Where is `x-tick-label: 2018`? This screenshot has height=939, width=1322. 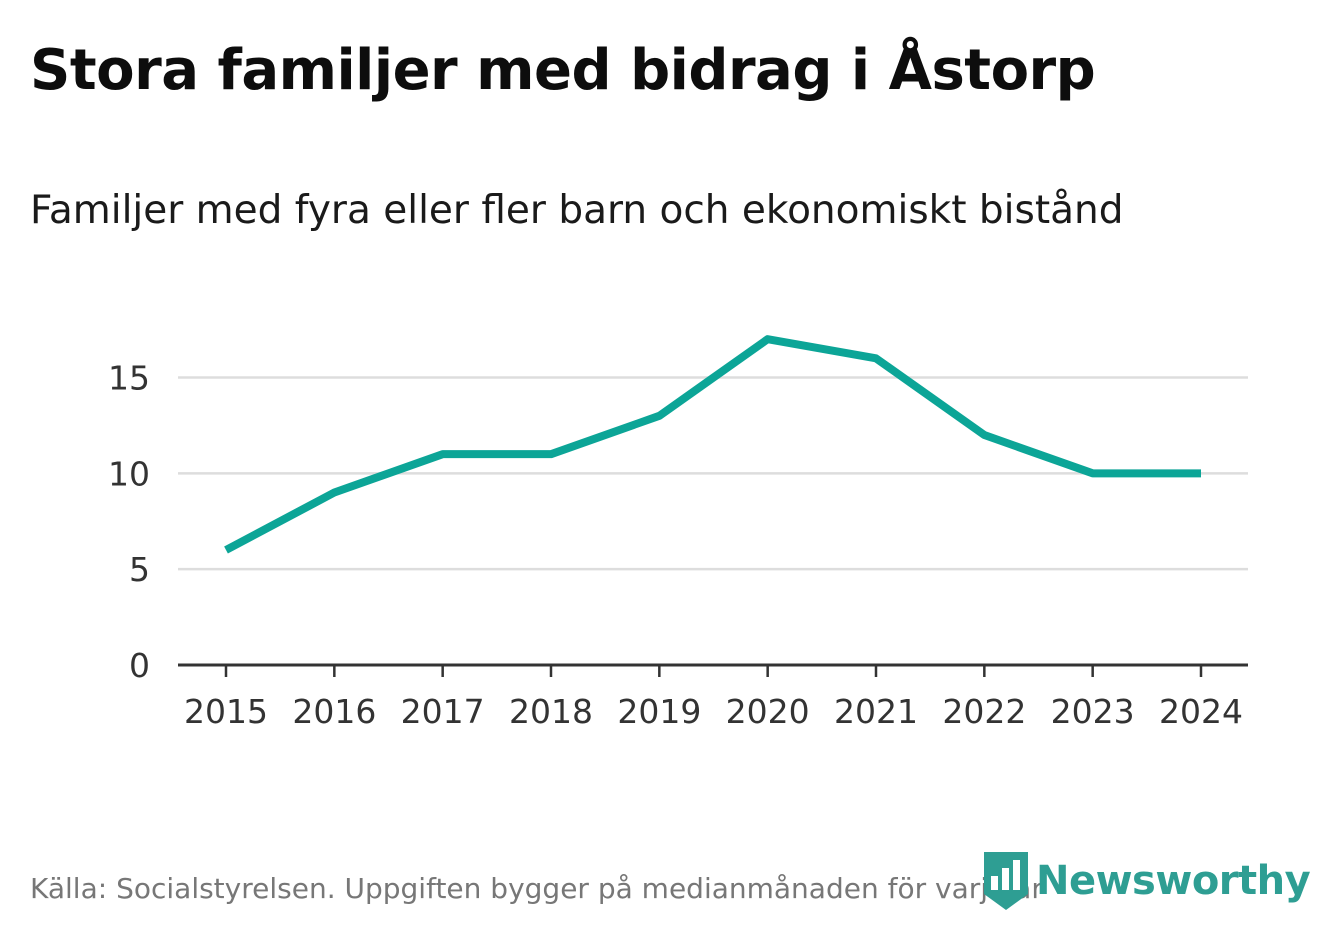
x-tick-label: 2018 is located at coordinates (551, 711).